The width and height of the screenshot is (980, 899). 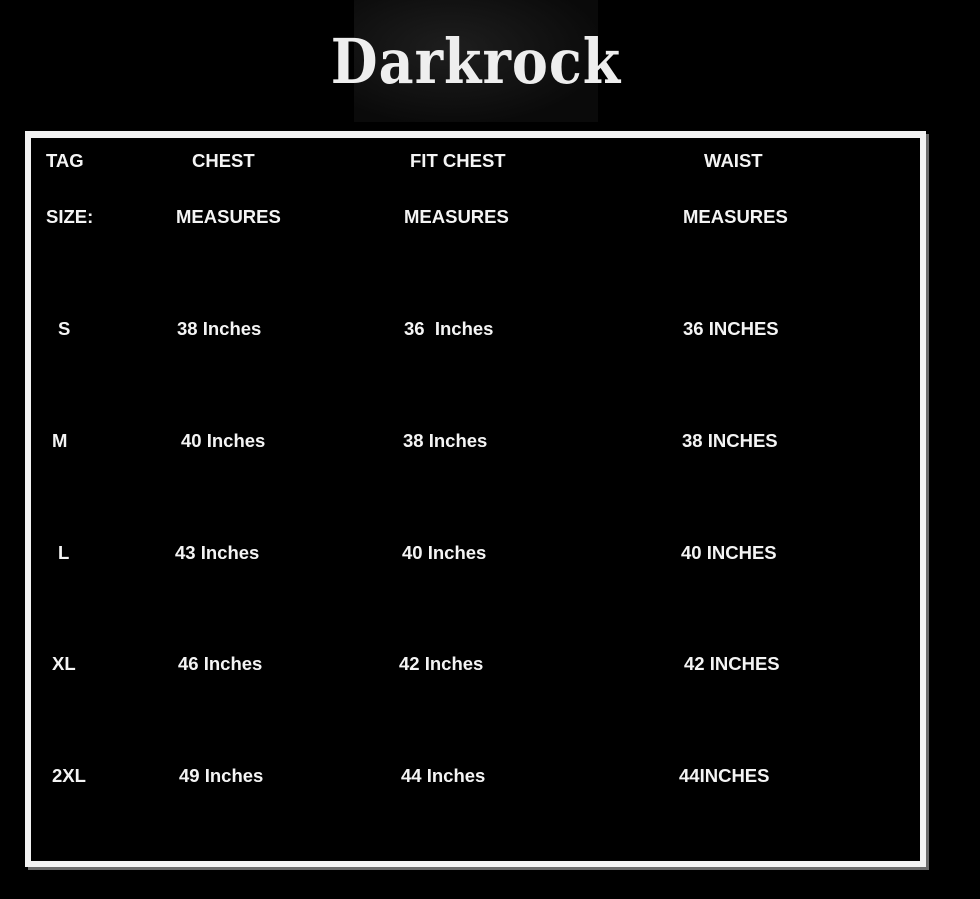 What do you see at coordinates (733, 160) in the screenshot?
I see `header-waist: WAIST` at bounding box center [733, 160].